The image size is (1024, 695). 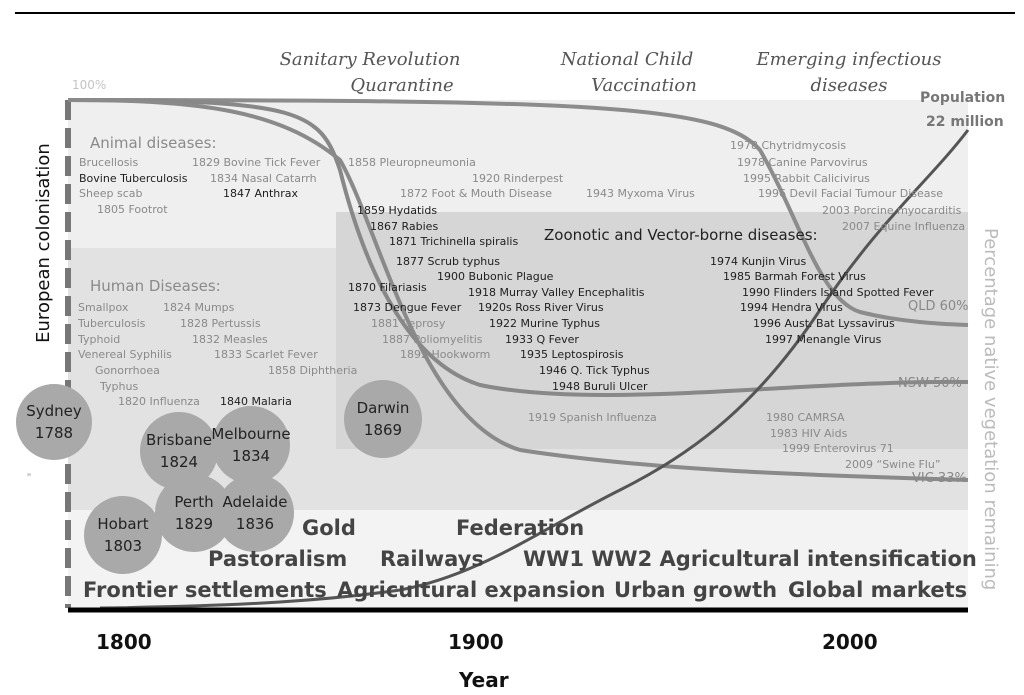 I want to click on disease-menangle-virus: 1997 Menangle Virus, so click(x=823, y=339).